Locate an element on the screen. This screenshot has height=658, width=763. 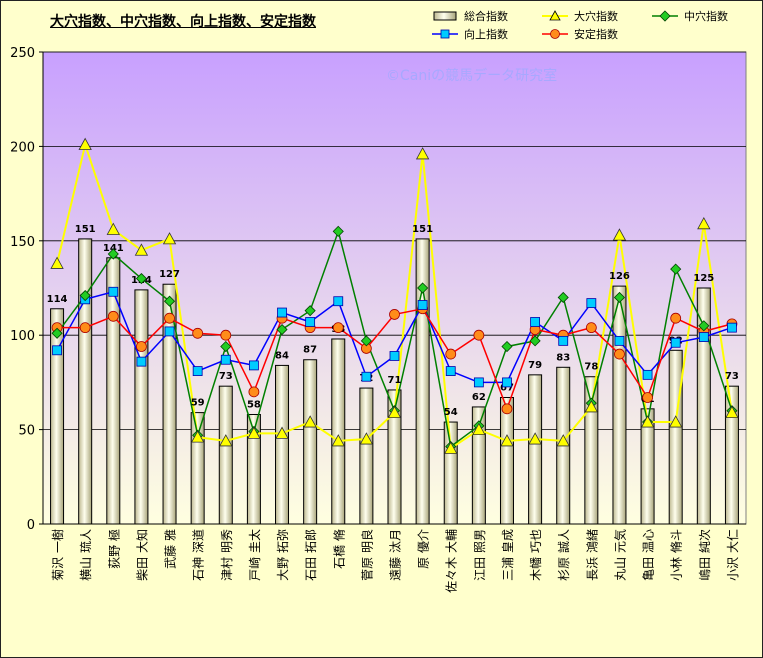
legend-item-sogo: 総合指数 is located at coordinates (470, 15).